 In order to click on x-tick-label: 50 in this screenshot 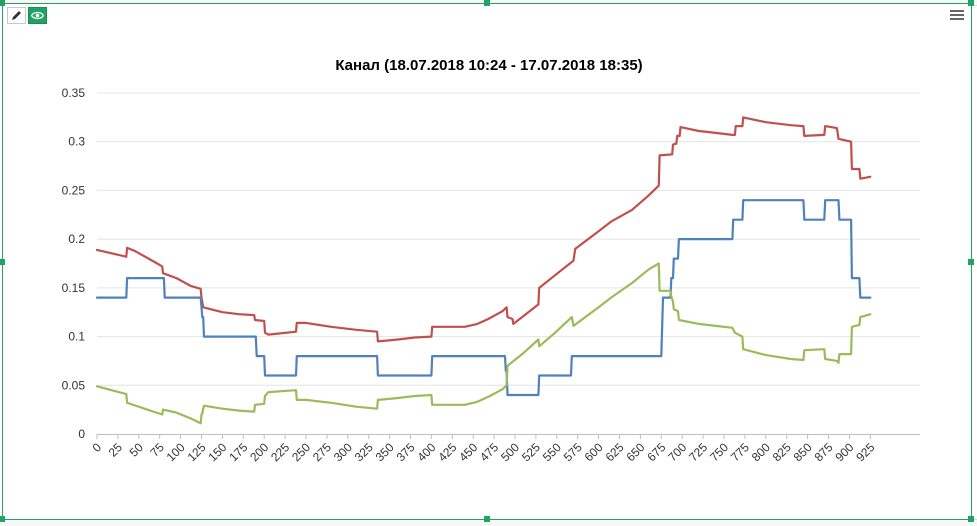, I will do `click(137, 450)`.